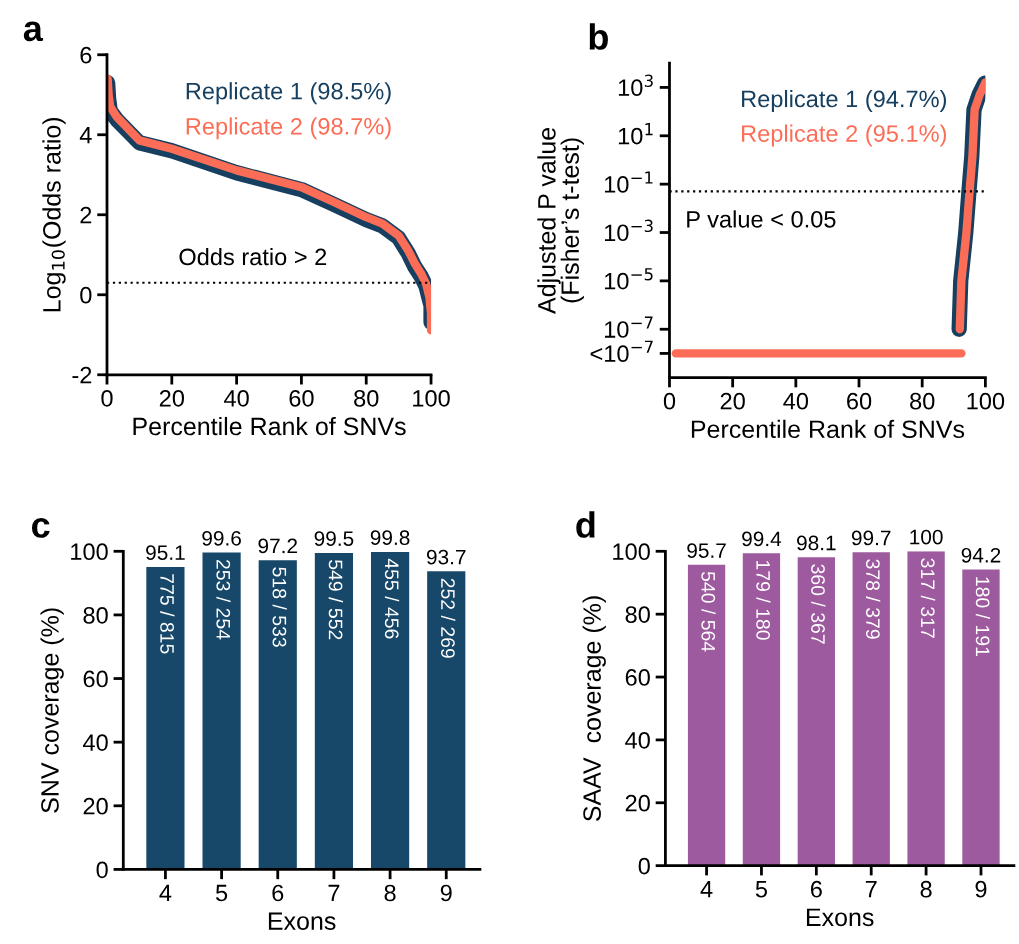 The height and width of the screenshot is (944, 1019). I want to click on data-label: 95.1, so click(165, 552).